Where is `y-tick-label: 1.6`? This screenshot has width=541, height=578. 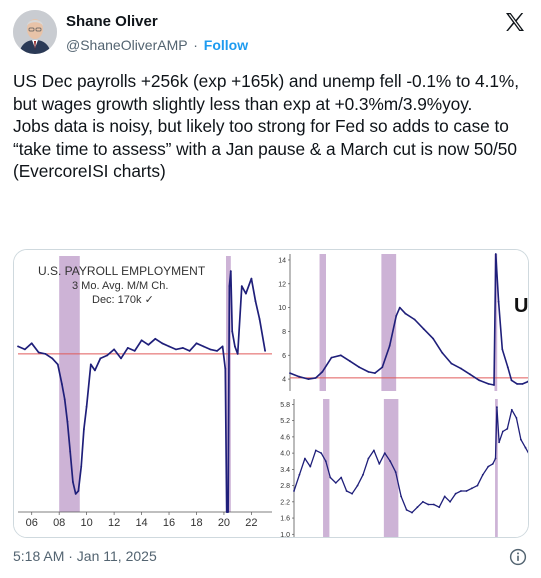
y-tick-label: 1.6 is located at coordinates (285, 519).